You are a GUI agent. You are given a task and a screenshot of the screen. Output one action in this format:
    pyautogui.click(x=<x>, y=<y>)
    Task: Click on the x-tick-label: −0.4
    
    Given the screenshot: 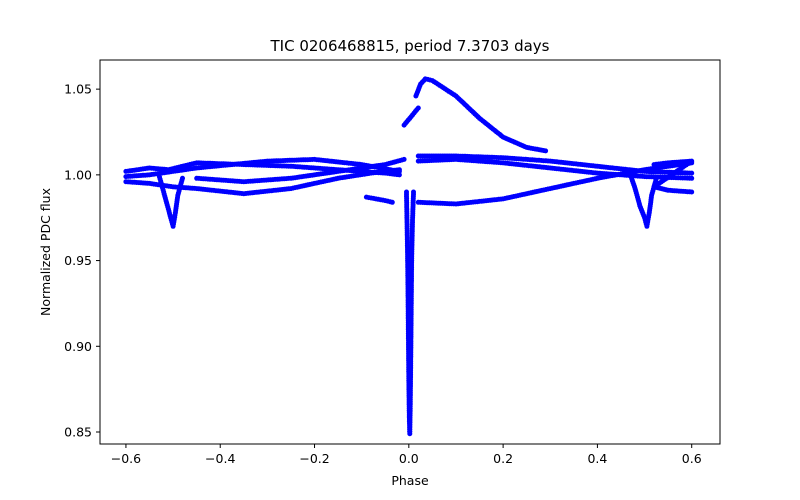 What is the action you would take?
    pyautogui.click(x=220, y=458)
    